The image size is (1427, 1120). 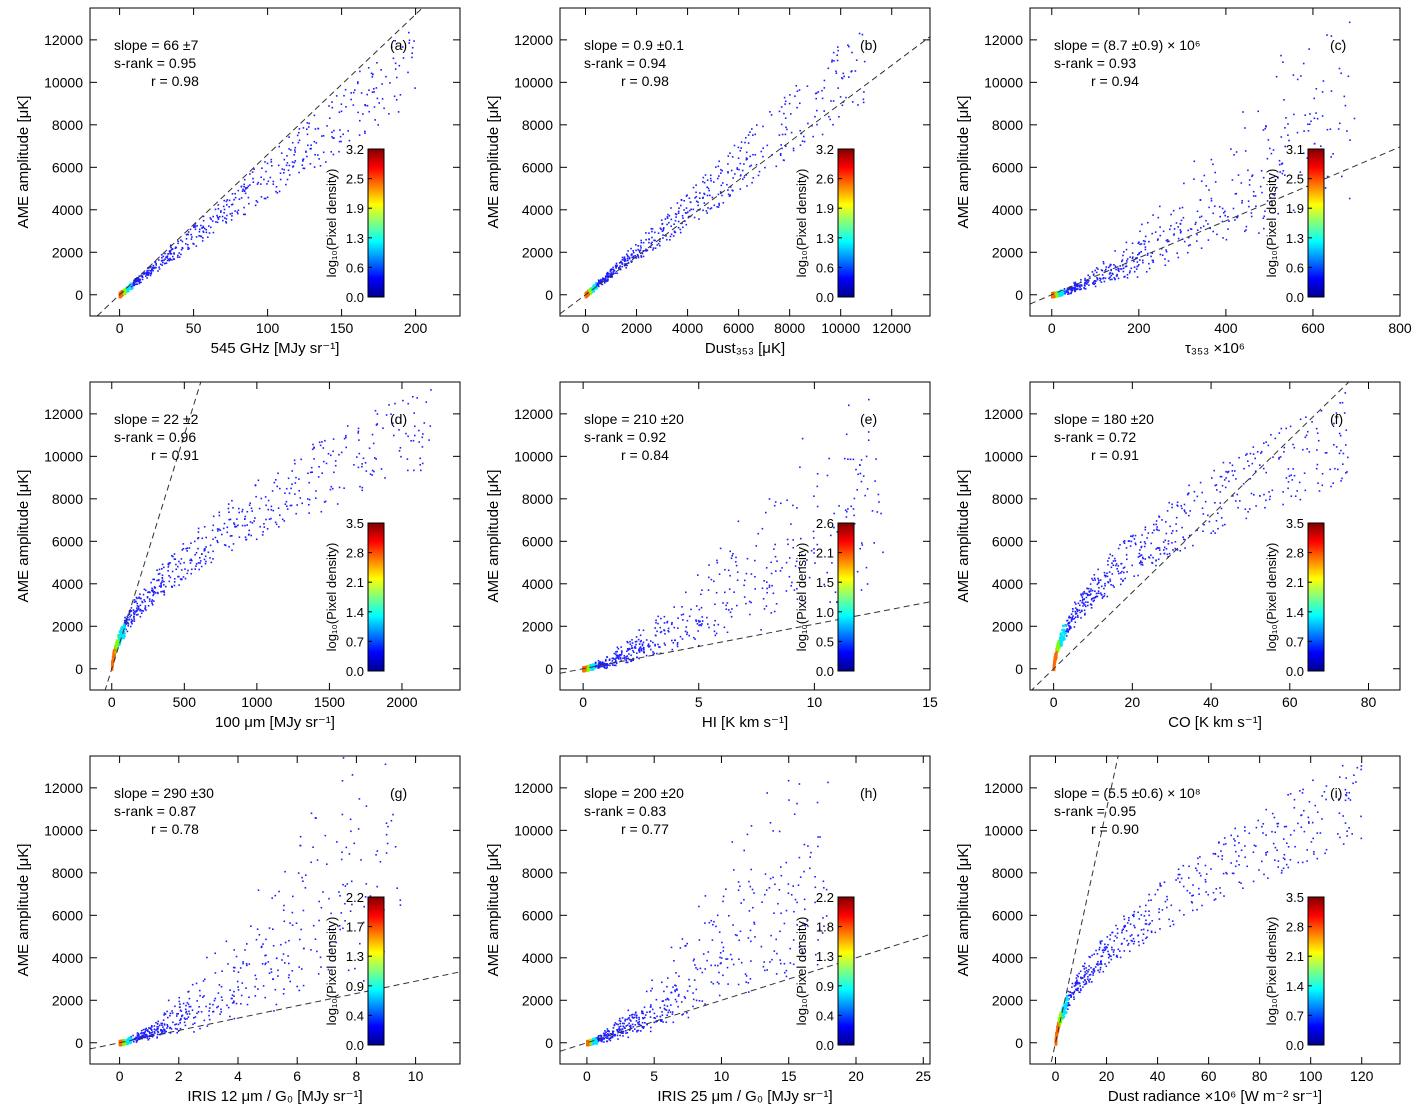 What do you see at coordinates (79, 295) in the screenshot?
I see `y-tick-label: 0` at bounding box center [79, 295].